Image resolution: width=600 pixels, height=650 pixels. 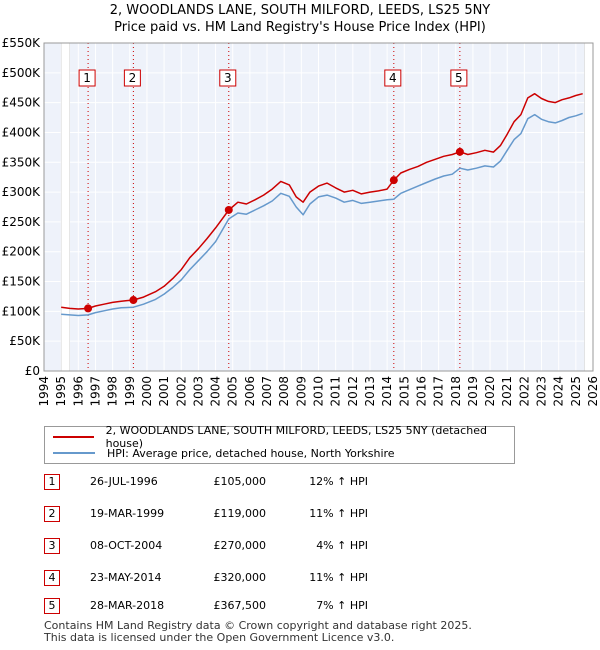 I want to click on y-tick-label: £350K, so click(x=22, y=162).